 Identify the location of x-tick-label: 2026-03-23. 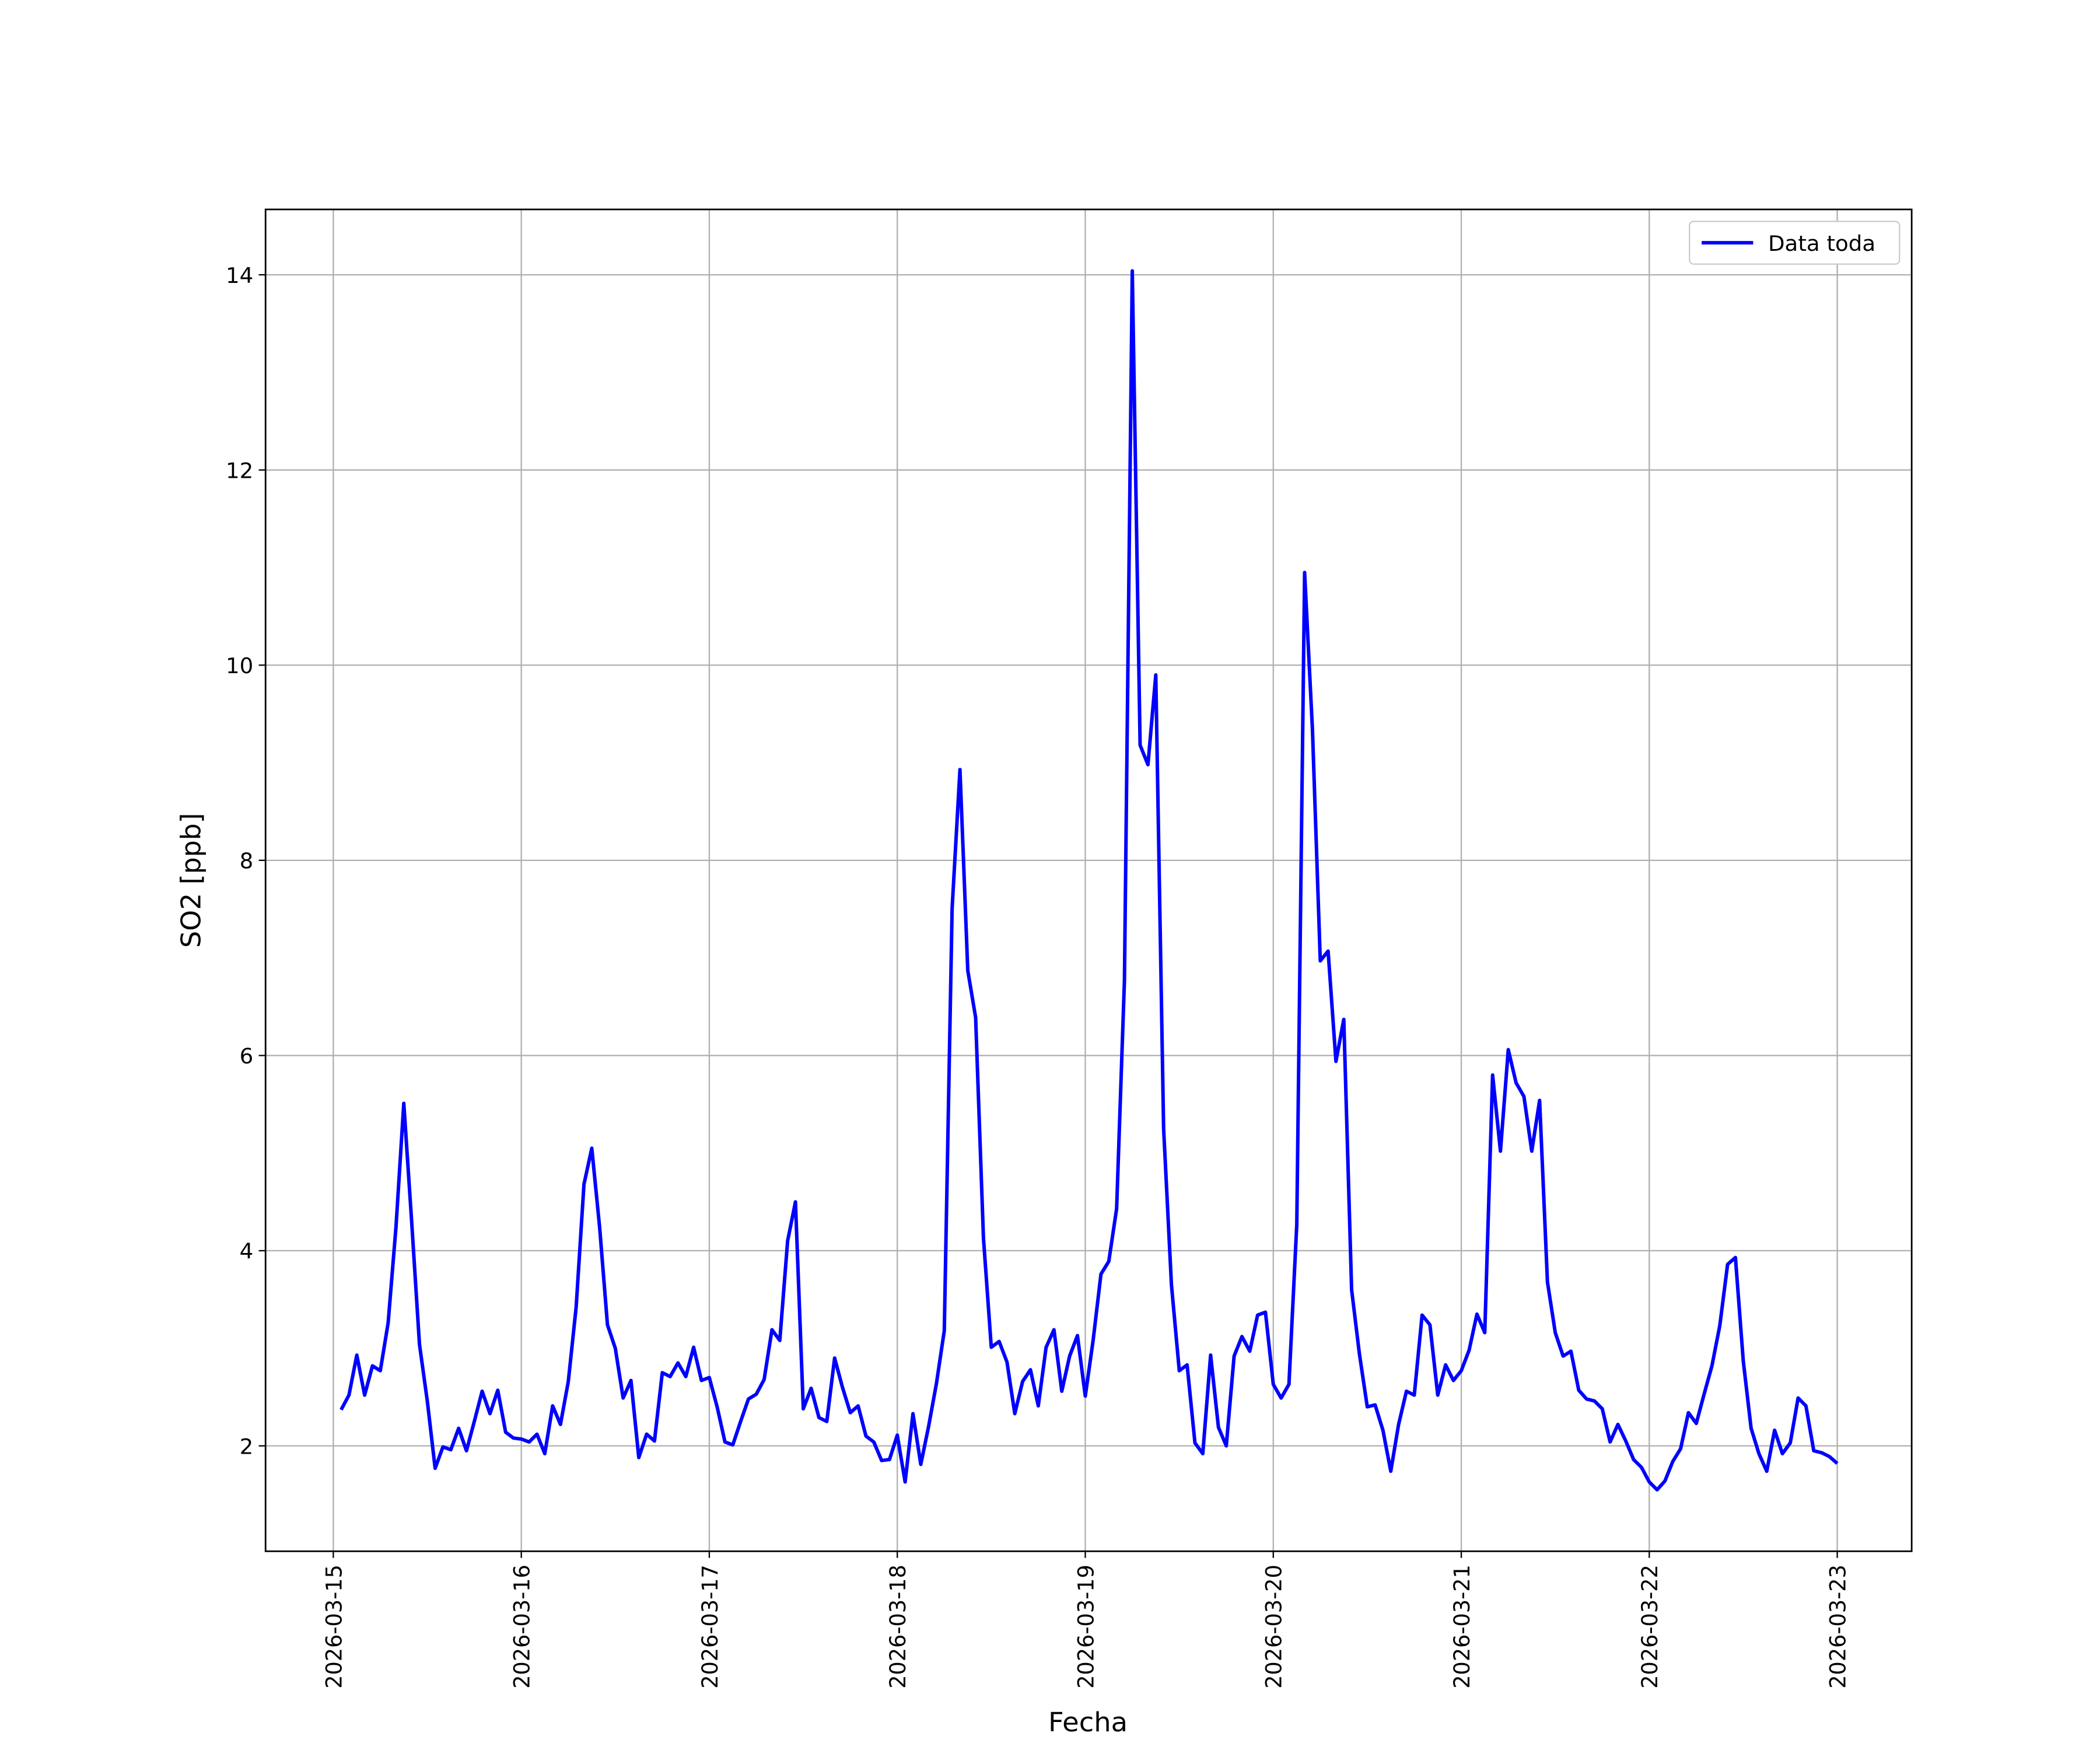
(1838, 1626).